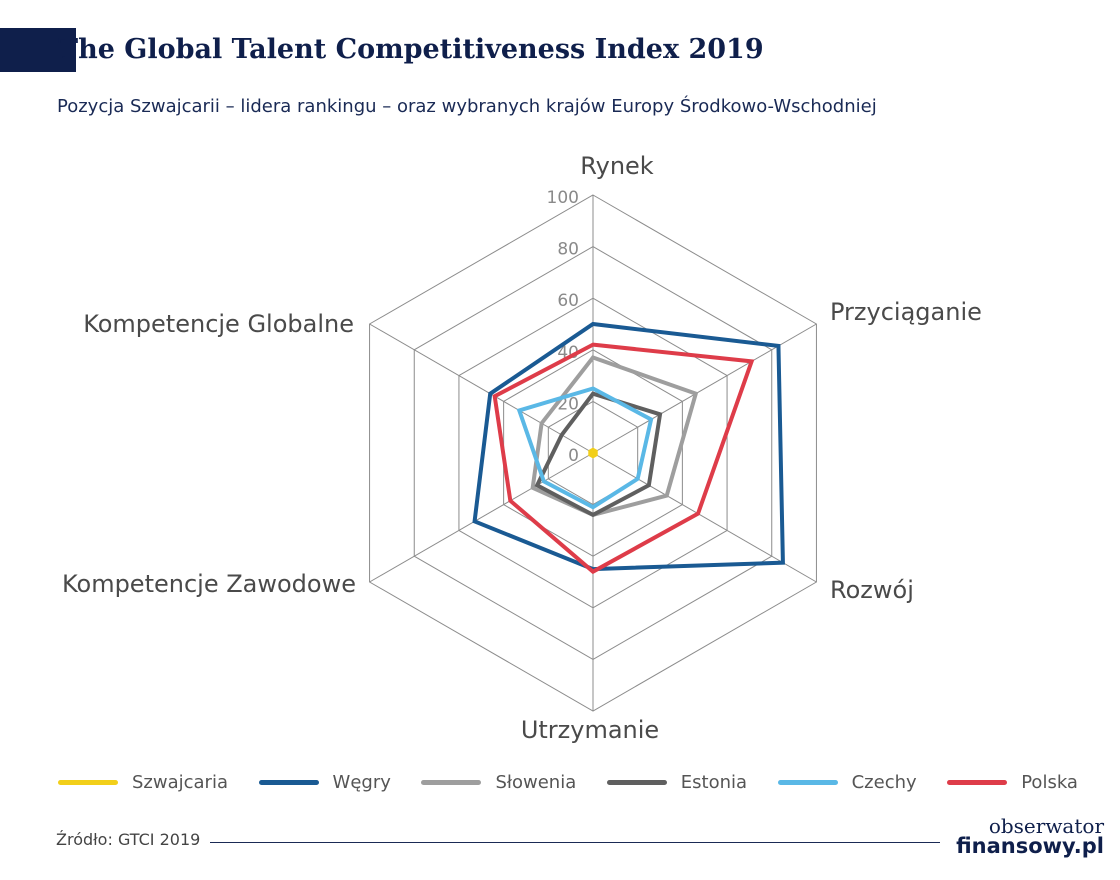 The image size is (1120, 880). What do you see at coordinates (209, 584) in the screenshot?
I see `axis-label-4: Kompetencje Zawodowe` at bounding box center [209, 584].